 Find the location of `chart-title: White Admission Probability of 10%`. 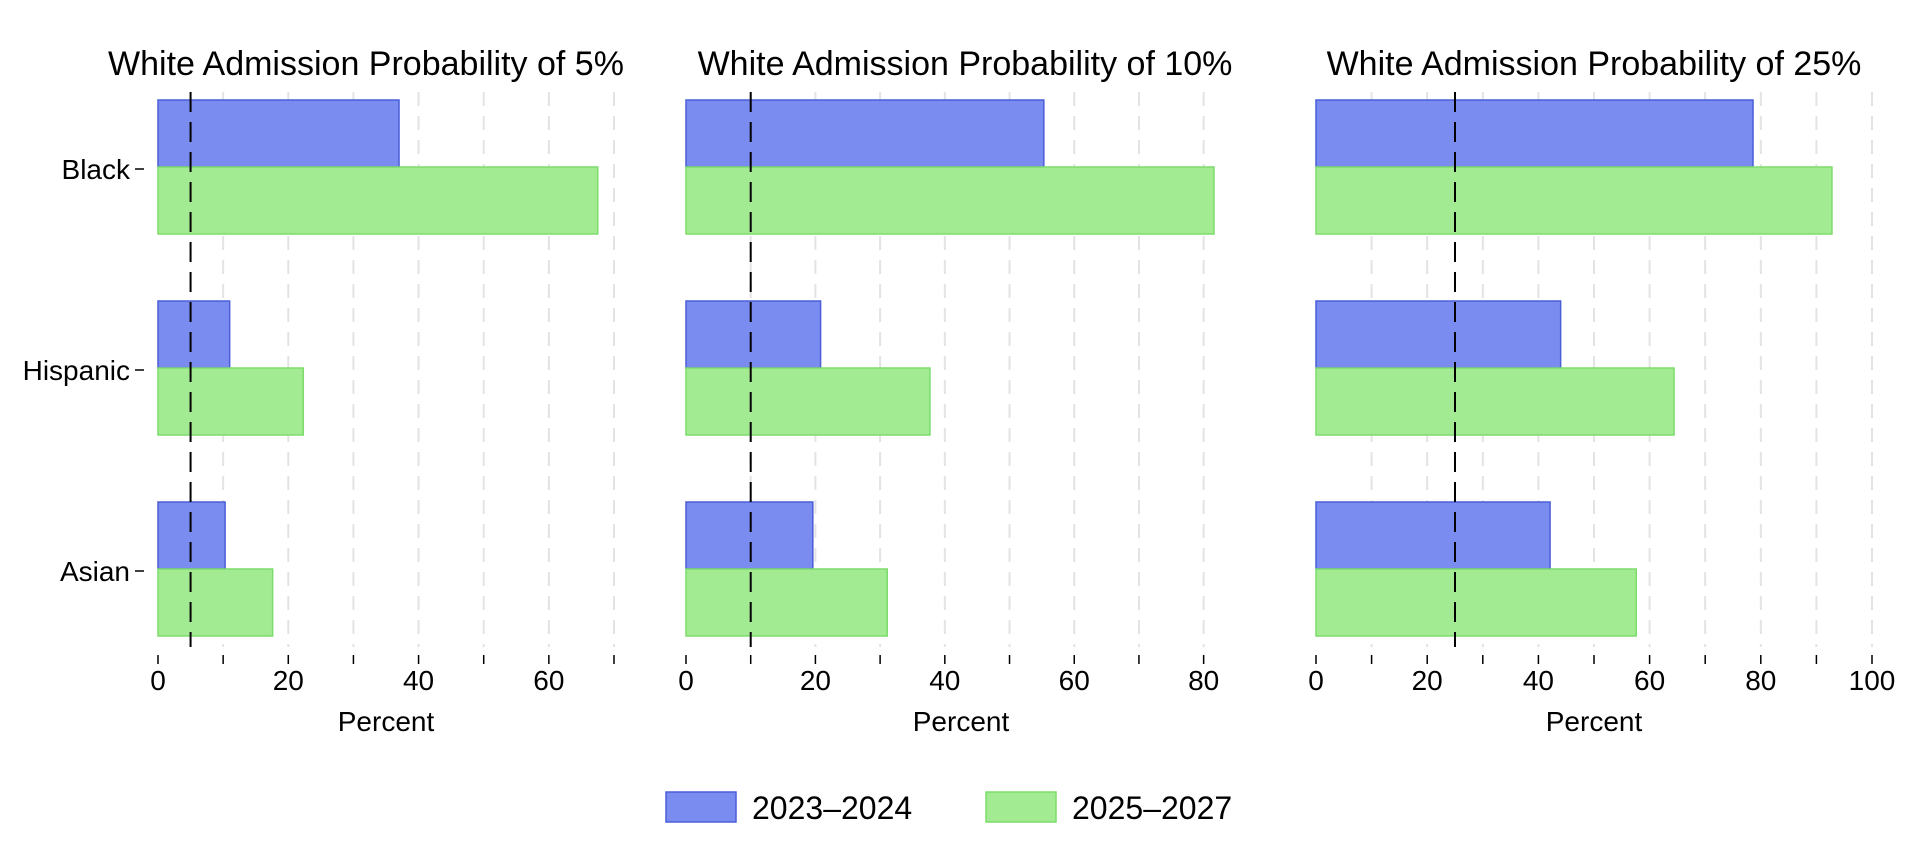

chart-title: White Admission Probability of 10% is located at coordinates (965, 64).